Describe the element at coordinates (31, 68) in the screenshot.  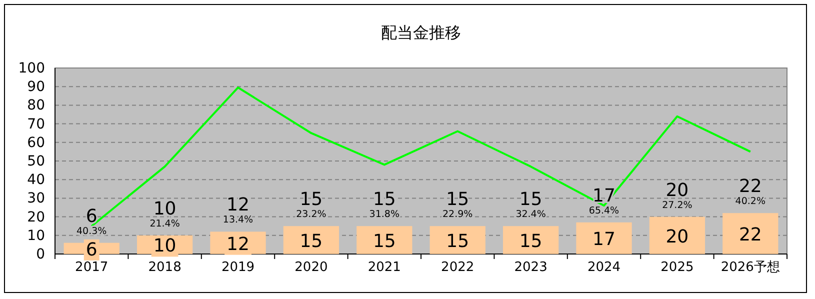
I see `y-tick-label: 100` at that location.